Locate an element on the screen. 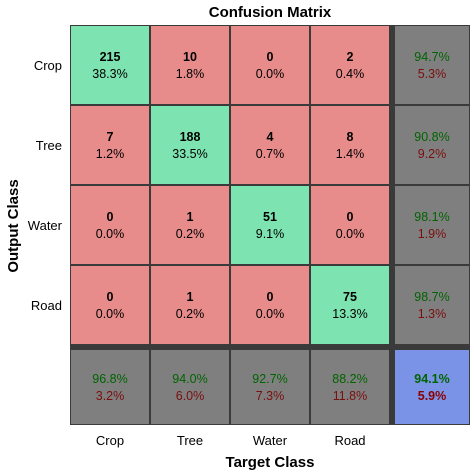 Image resolution: width=474 pixels, height=474 pixels. chart-title: Confusion Matrix is located at coordinates (270, 12).